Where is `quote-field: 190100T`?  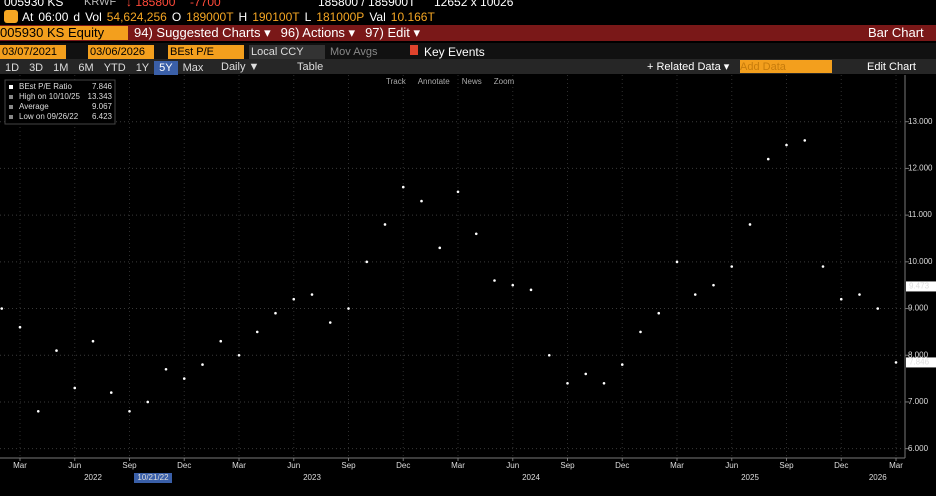 quote-field: 190100T is located at coordinates (276, 17).